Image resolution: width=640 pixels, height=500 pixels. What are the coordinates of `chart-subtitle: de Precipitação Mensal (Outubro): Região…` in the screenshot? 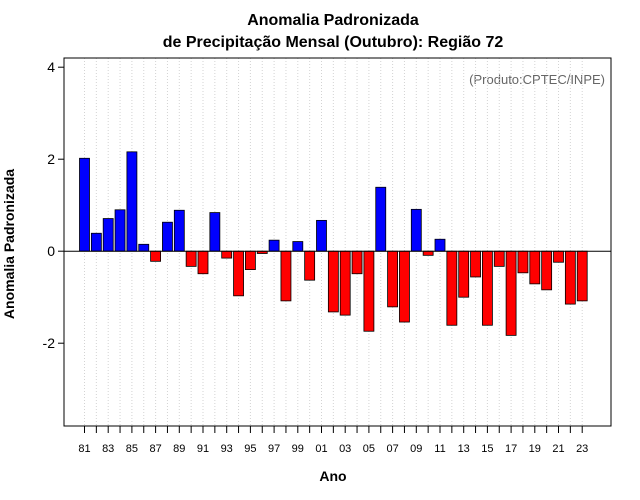 It's located at (333, 42).